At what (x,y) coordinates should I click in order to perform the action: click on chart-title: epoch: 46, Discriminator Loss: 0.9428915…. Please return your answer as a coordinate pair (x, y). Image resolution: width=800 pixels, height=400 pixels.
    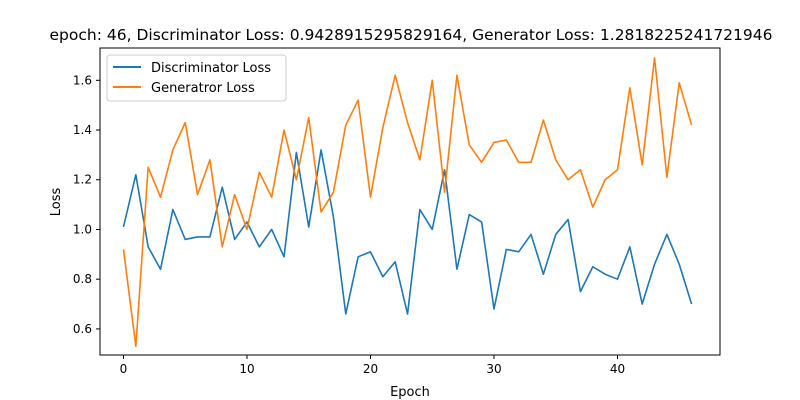
    Looking at the image, I should click on (411, 35).